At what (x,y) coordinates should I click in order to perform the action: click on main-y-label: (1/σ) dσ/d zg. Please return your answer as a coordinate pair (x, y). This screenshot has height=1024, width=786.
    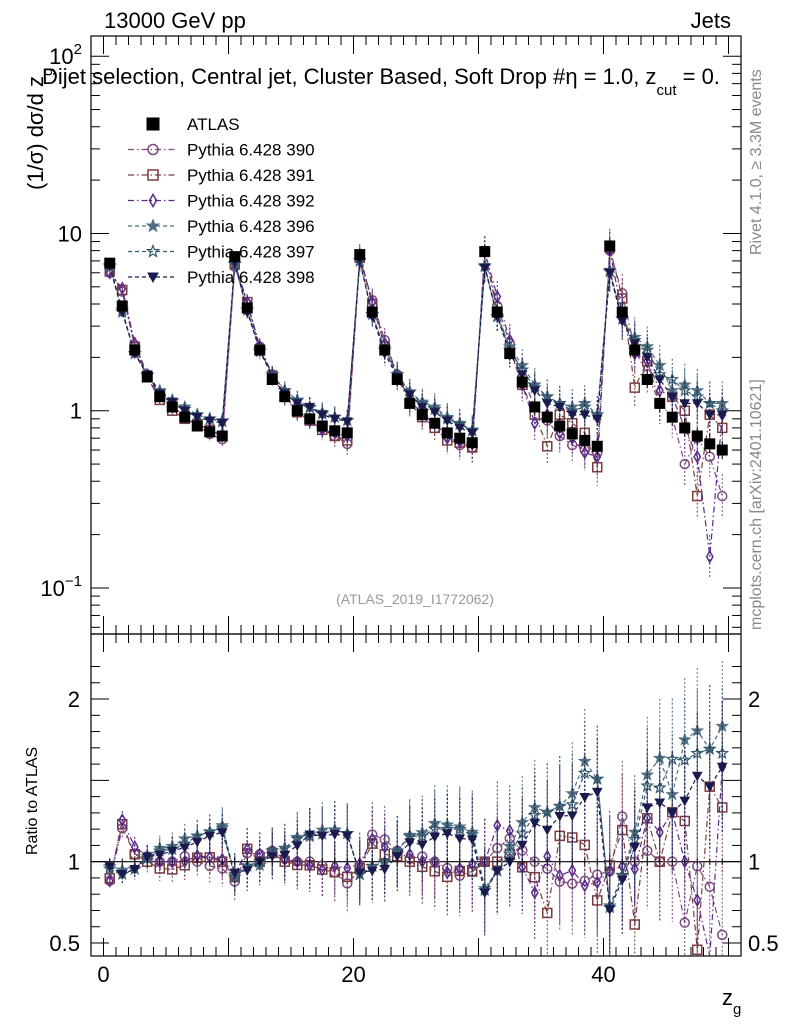
    Looking at the image, I should click on (39, 129).